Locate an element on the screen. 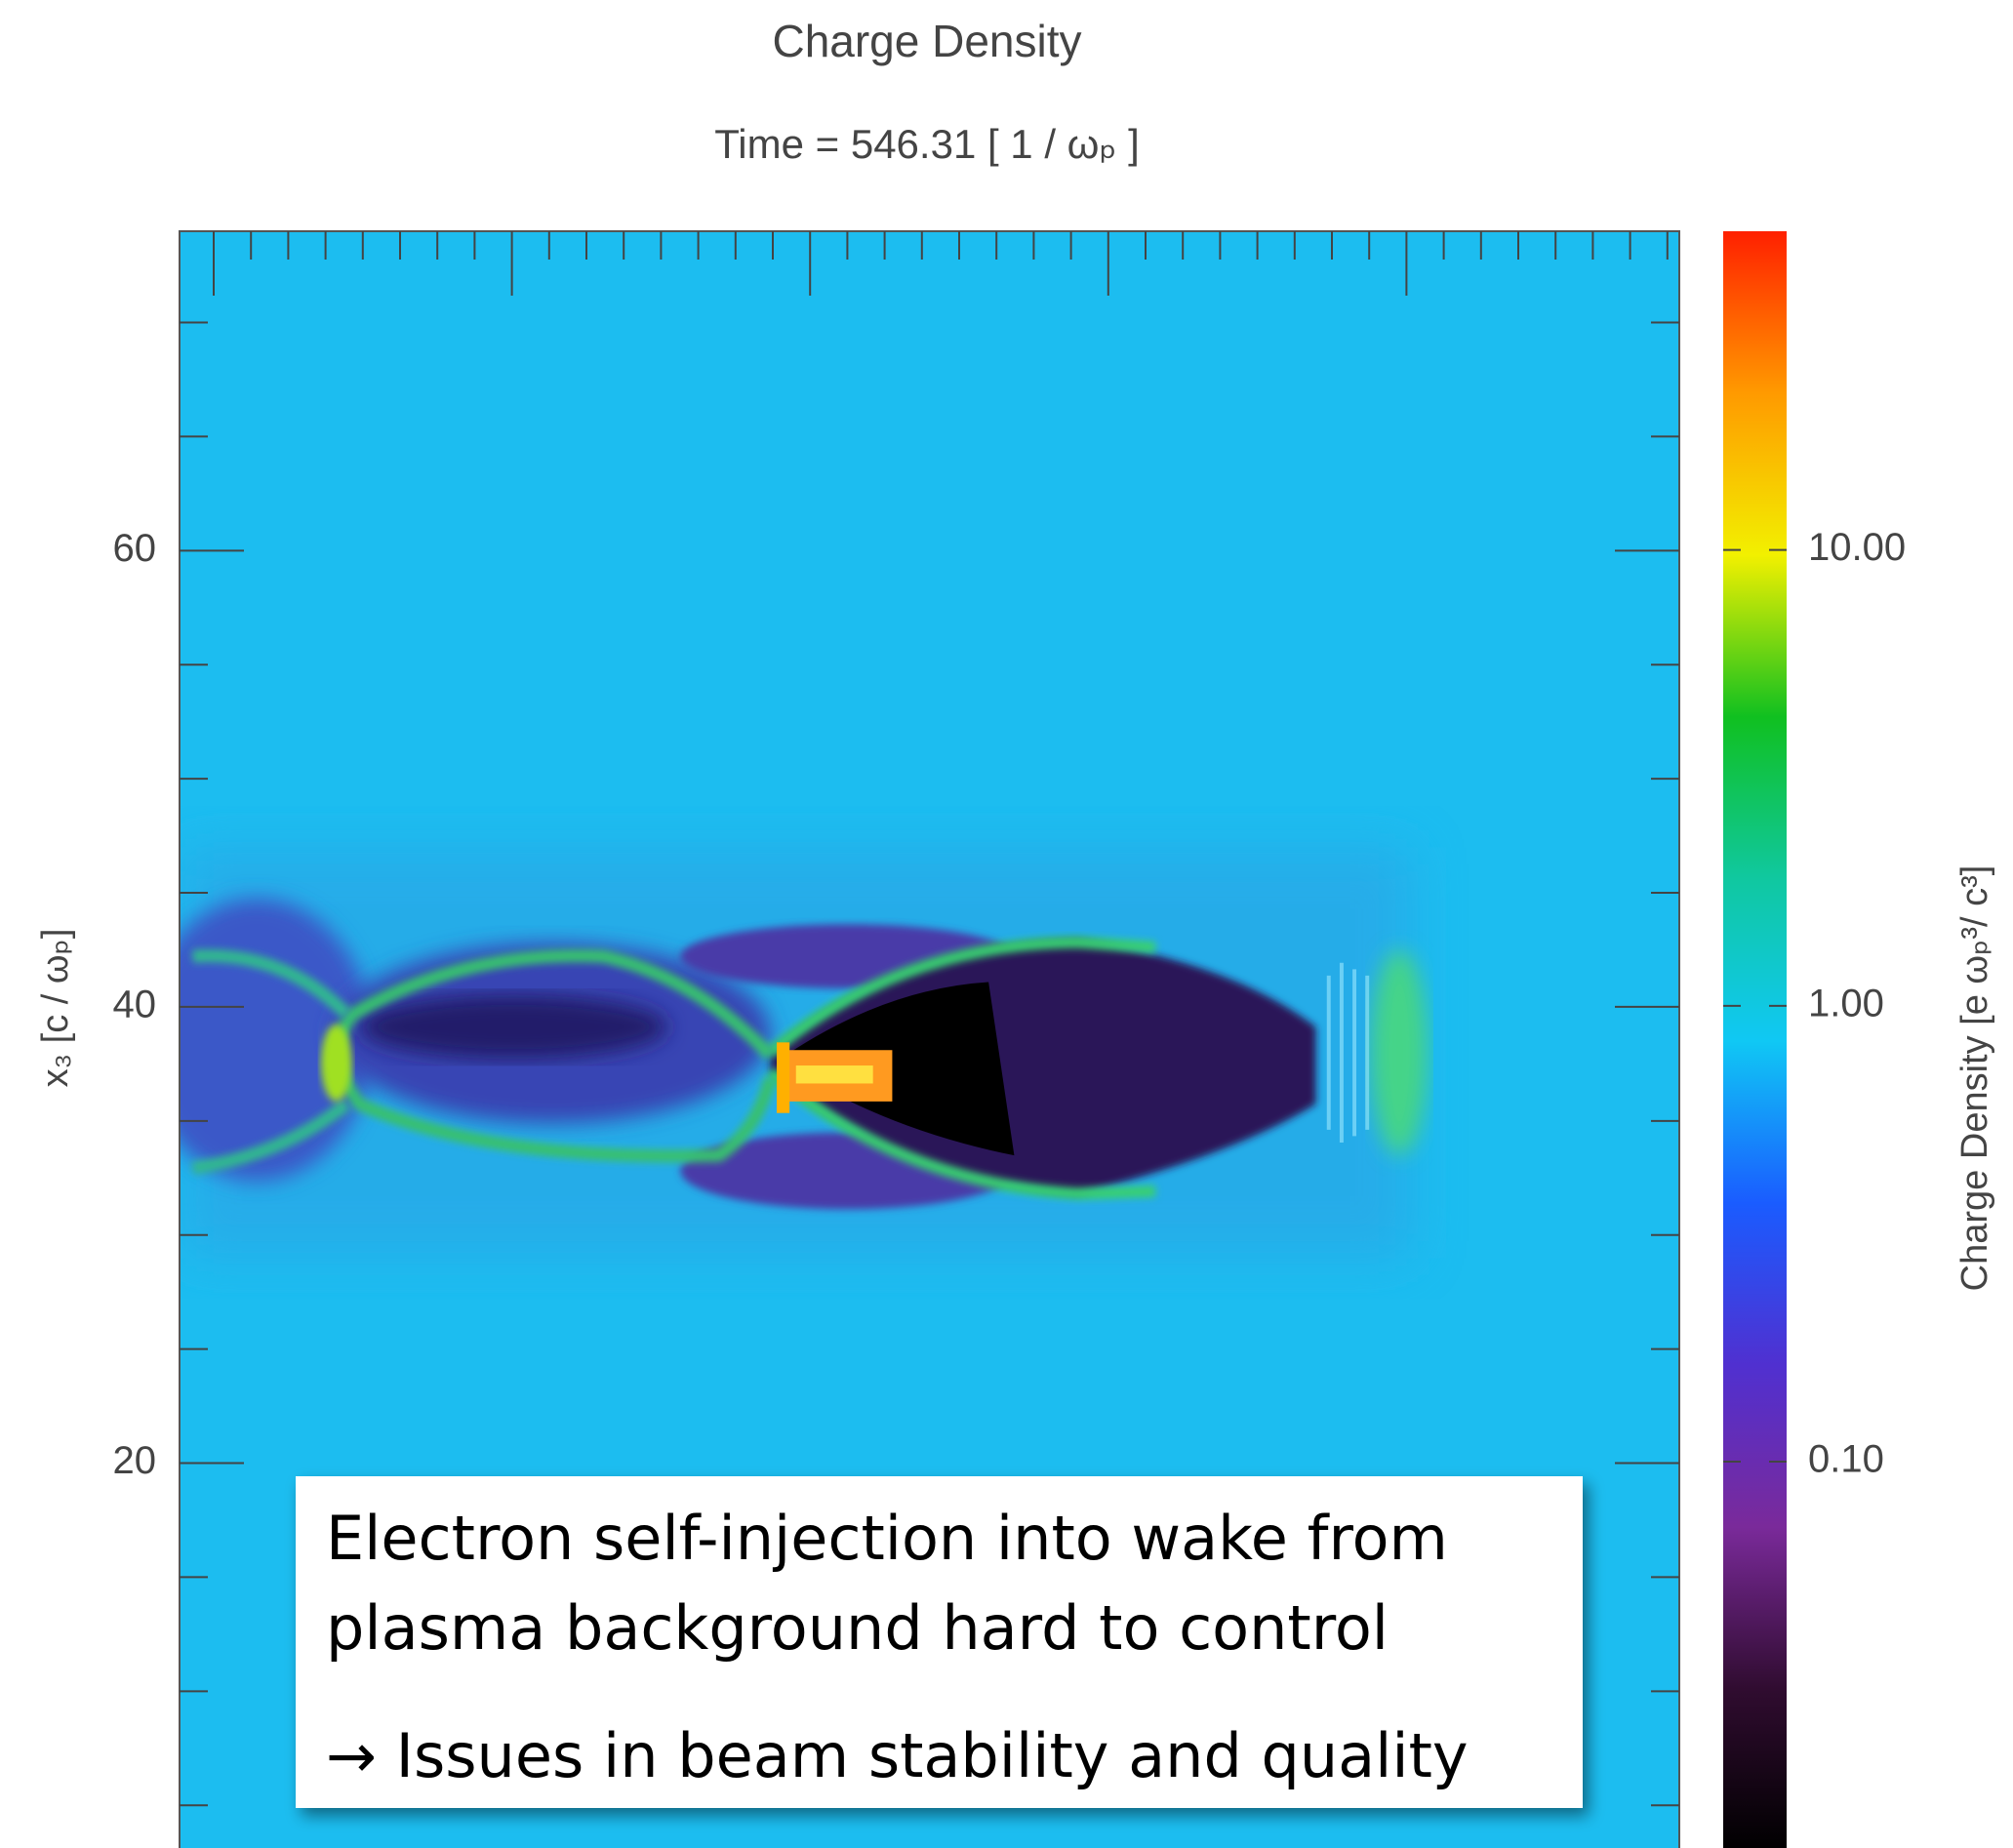 The height and width of the screenshot is (1848, 2013). annotation-text: → Issues in beam stability and quality is located at coordinates (897, 1756).